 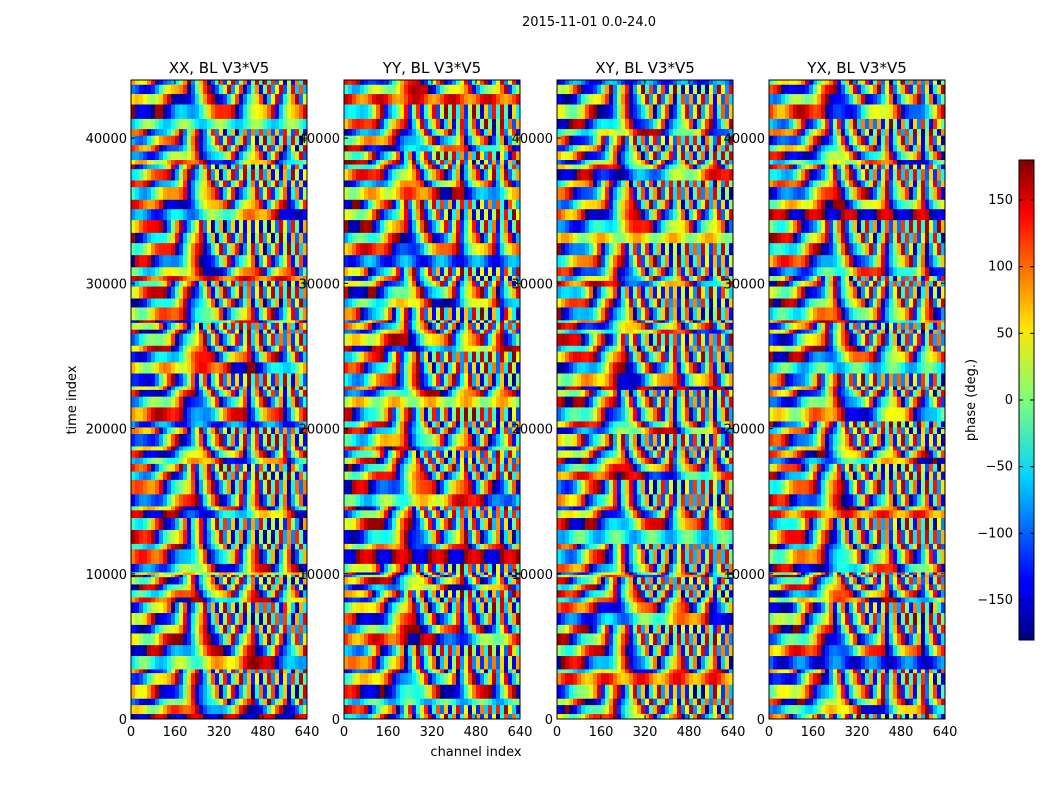 I want to click on panel-title: XY, BL V3*V5, so click(x=645, y=68).